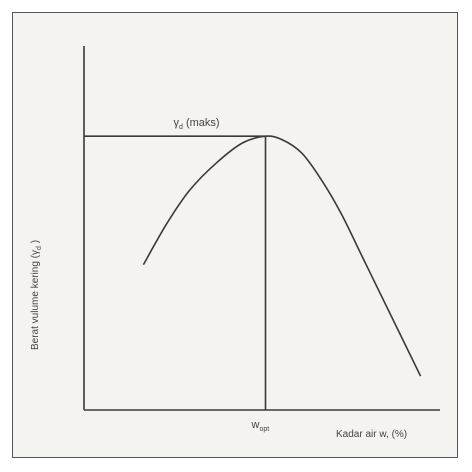 The image size is (472, 472). What do you see at coordinates (371, 434) in the screenshot?
I see `x-axis-label: Kadar air w, (%)` at bounding box center [371, 434].